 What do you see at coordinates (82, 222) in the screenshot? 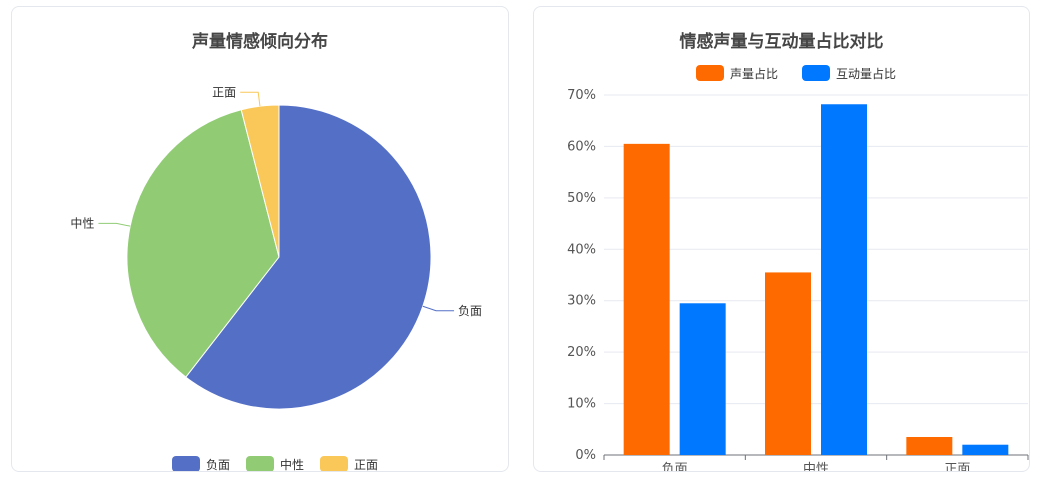
I see `pie-label-2: 中性` at bounding box center [82, 222].